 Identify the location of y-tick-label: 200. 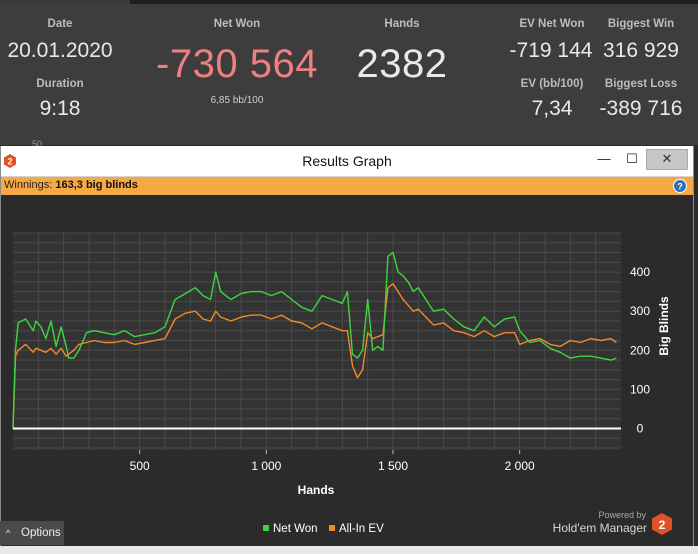
(640, 350).